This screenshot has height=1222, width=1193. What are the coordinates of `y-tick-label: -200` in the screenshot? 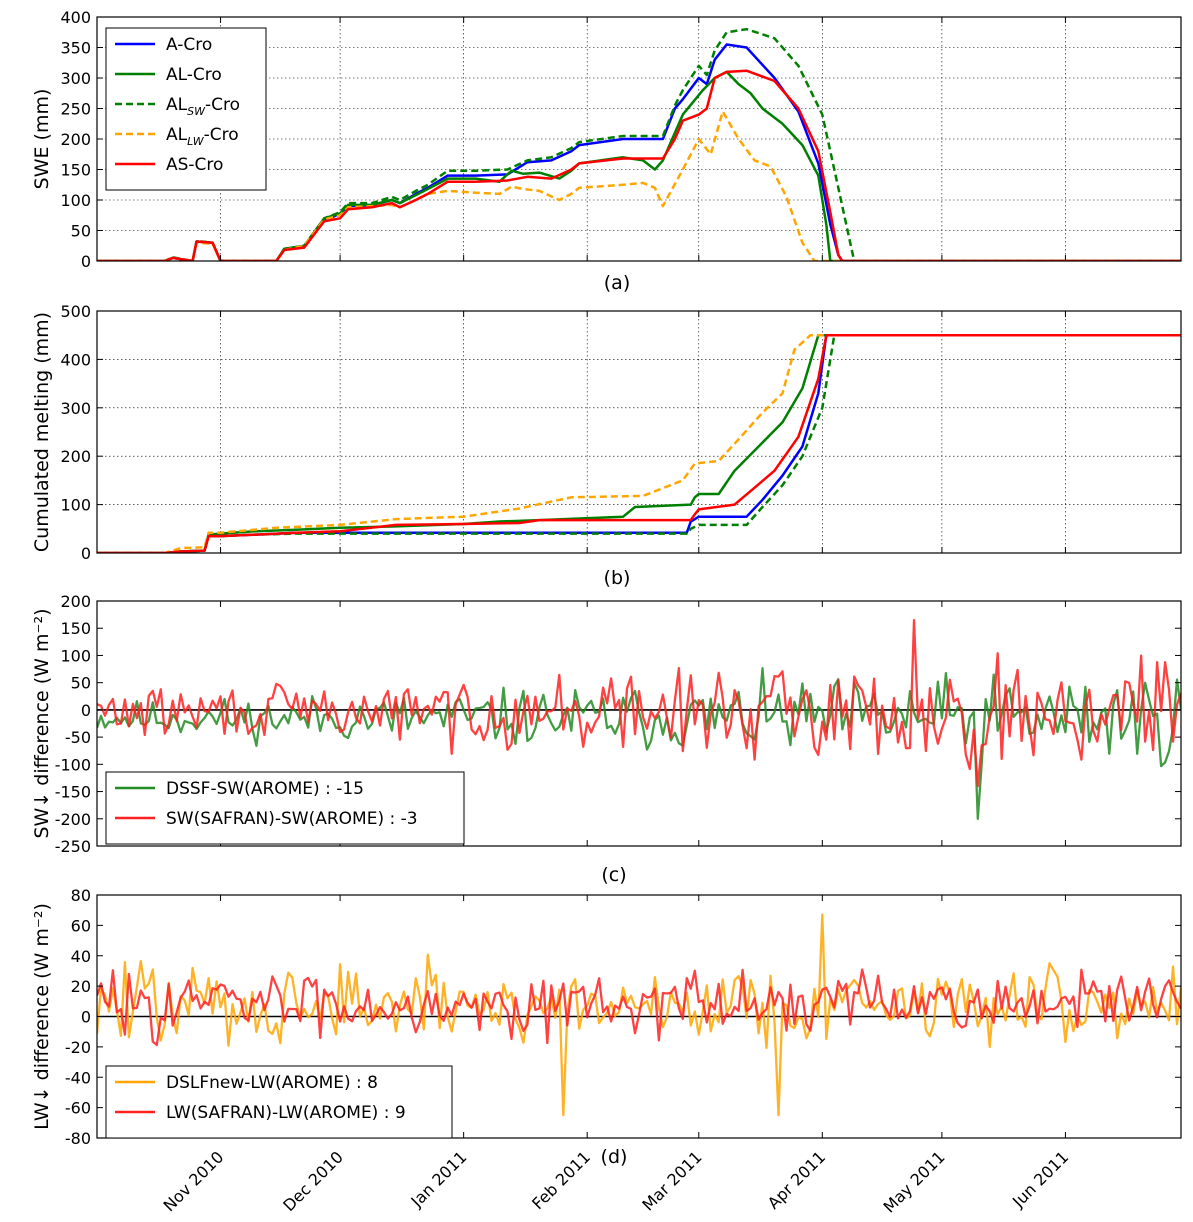 It's located at (73, 819).